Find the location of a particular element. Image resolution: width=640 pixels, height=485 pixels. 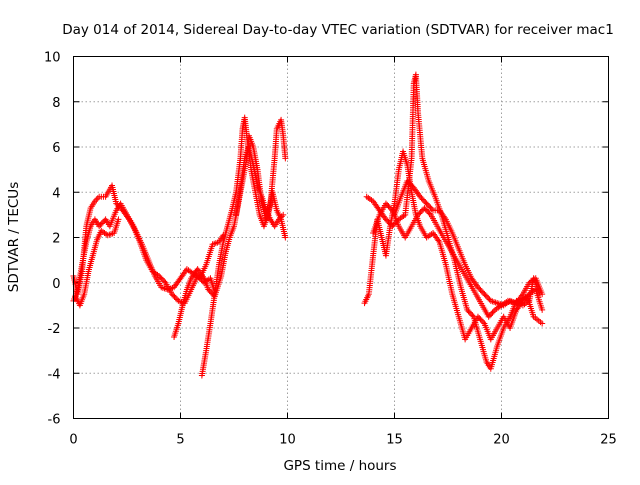

y-tick-label: -4 is located at coordinates (54, 374).